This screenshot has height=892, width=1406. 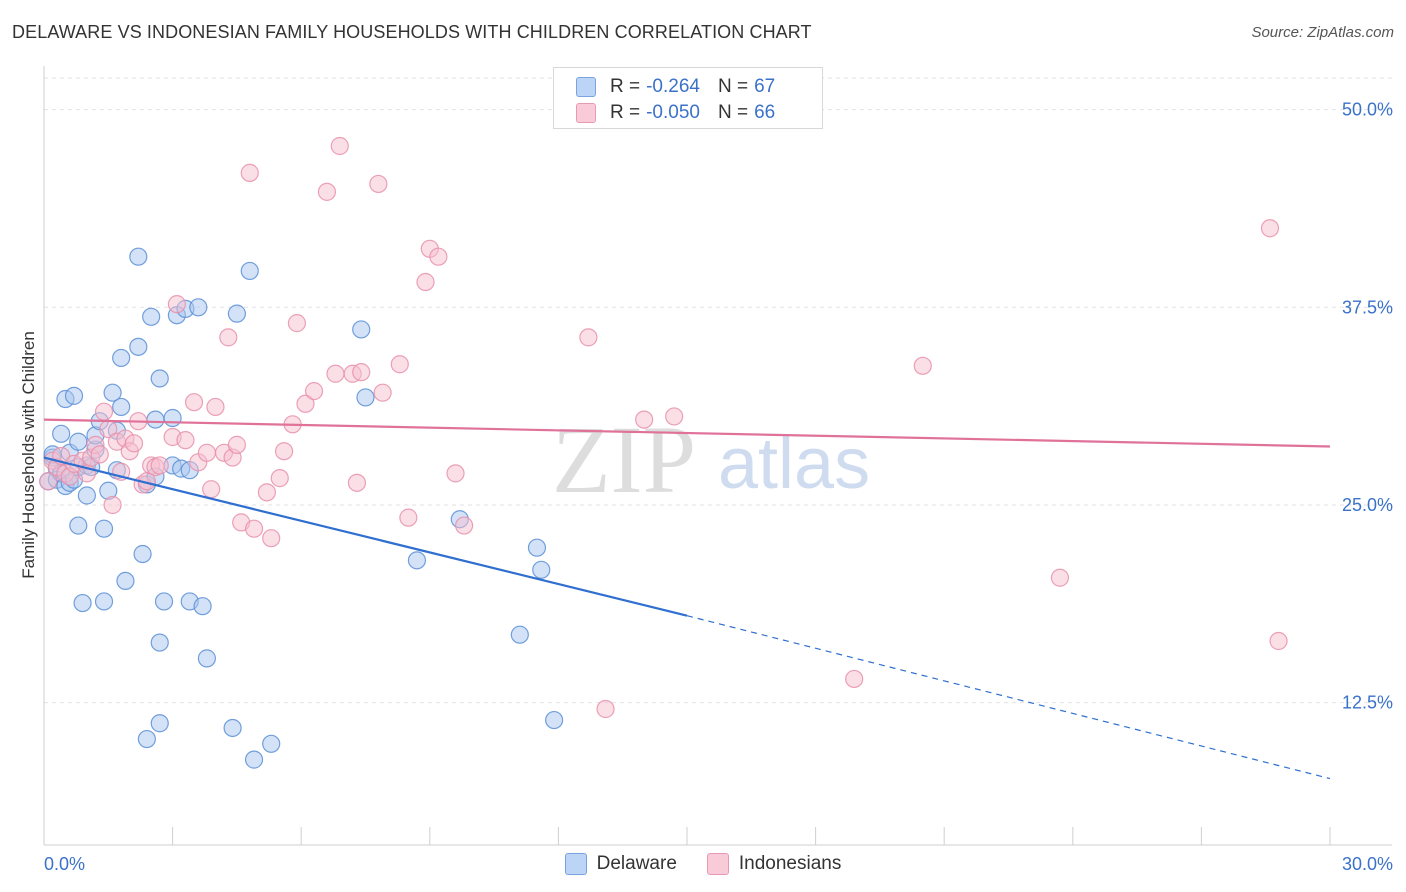 What do you see at coordinates (1008, 697) in the screenshot?
I see `trend-line-delaware-extrapolated` at bounding box center [1008, 697].